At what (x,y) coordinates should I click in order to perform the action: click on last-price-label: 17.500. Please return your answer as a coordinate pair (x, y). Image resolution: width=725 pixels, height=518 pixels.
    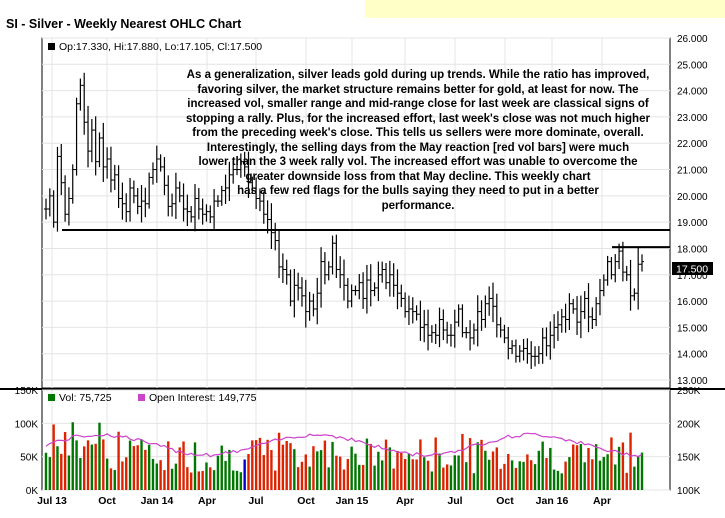
    Looking at the image, I should click on (692, 270).